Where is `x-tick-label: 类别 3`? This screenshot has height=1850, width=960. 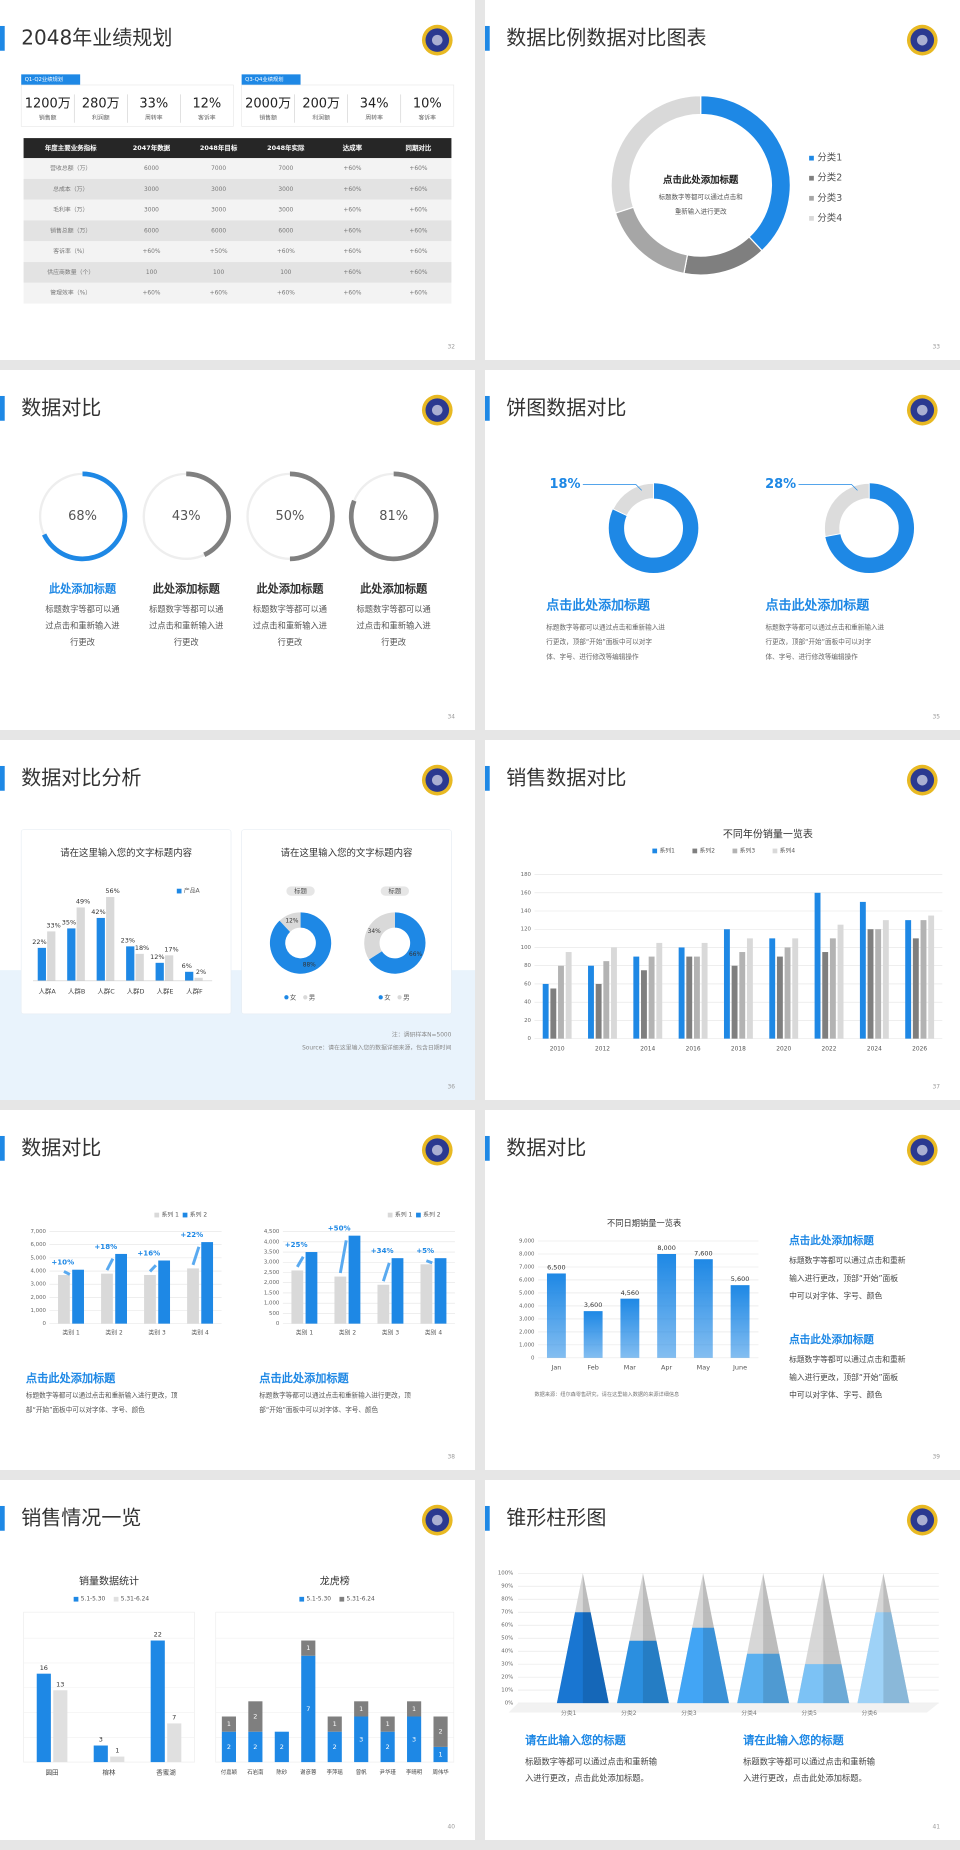 x-tick-label: 类别 3 is located at coordinates (391, 1333).